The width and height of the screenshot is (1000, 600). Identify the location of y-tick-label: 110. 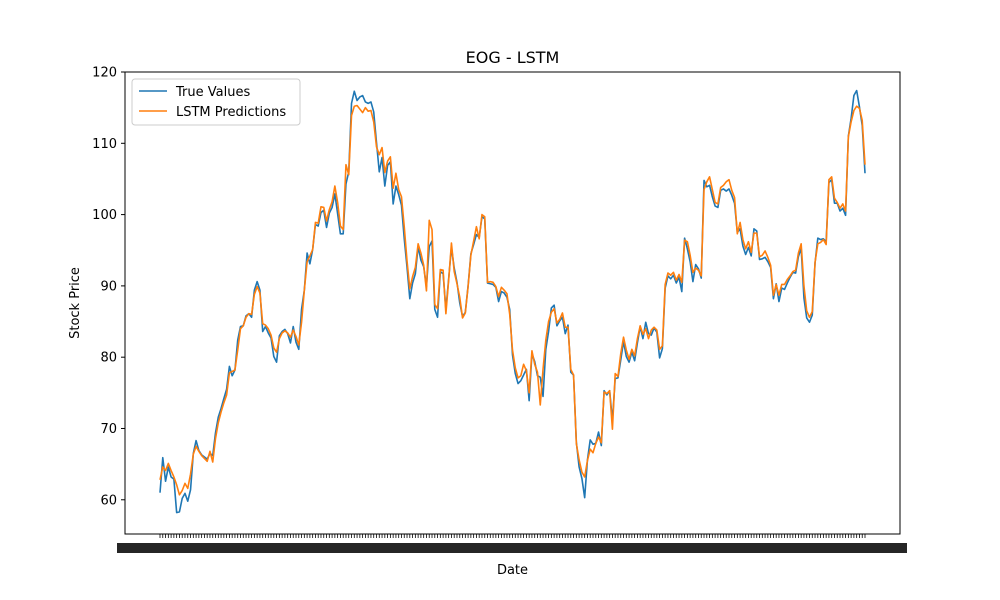
(104, 144).